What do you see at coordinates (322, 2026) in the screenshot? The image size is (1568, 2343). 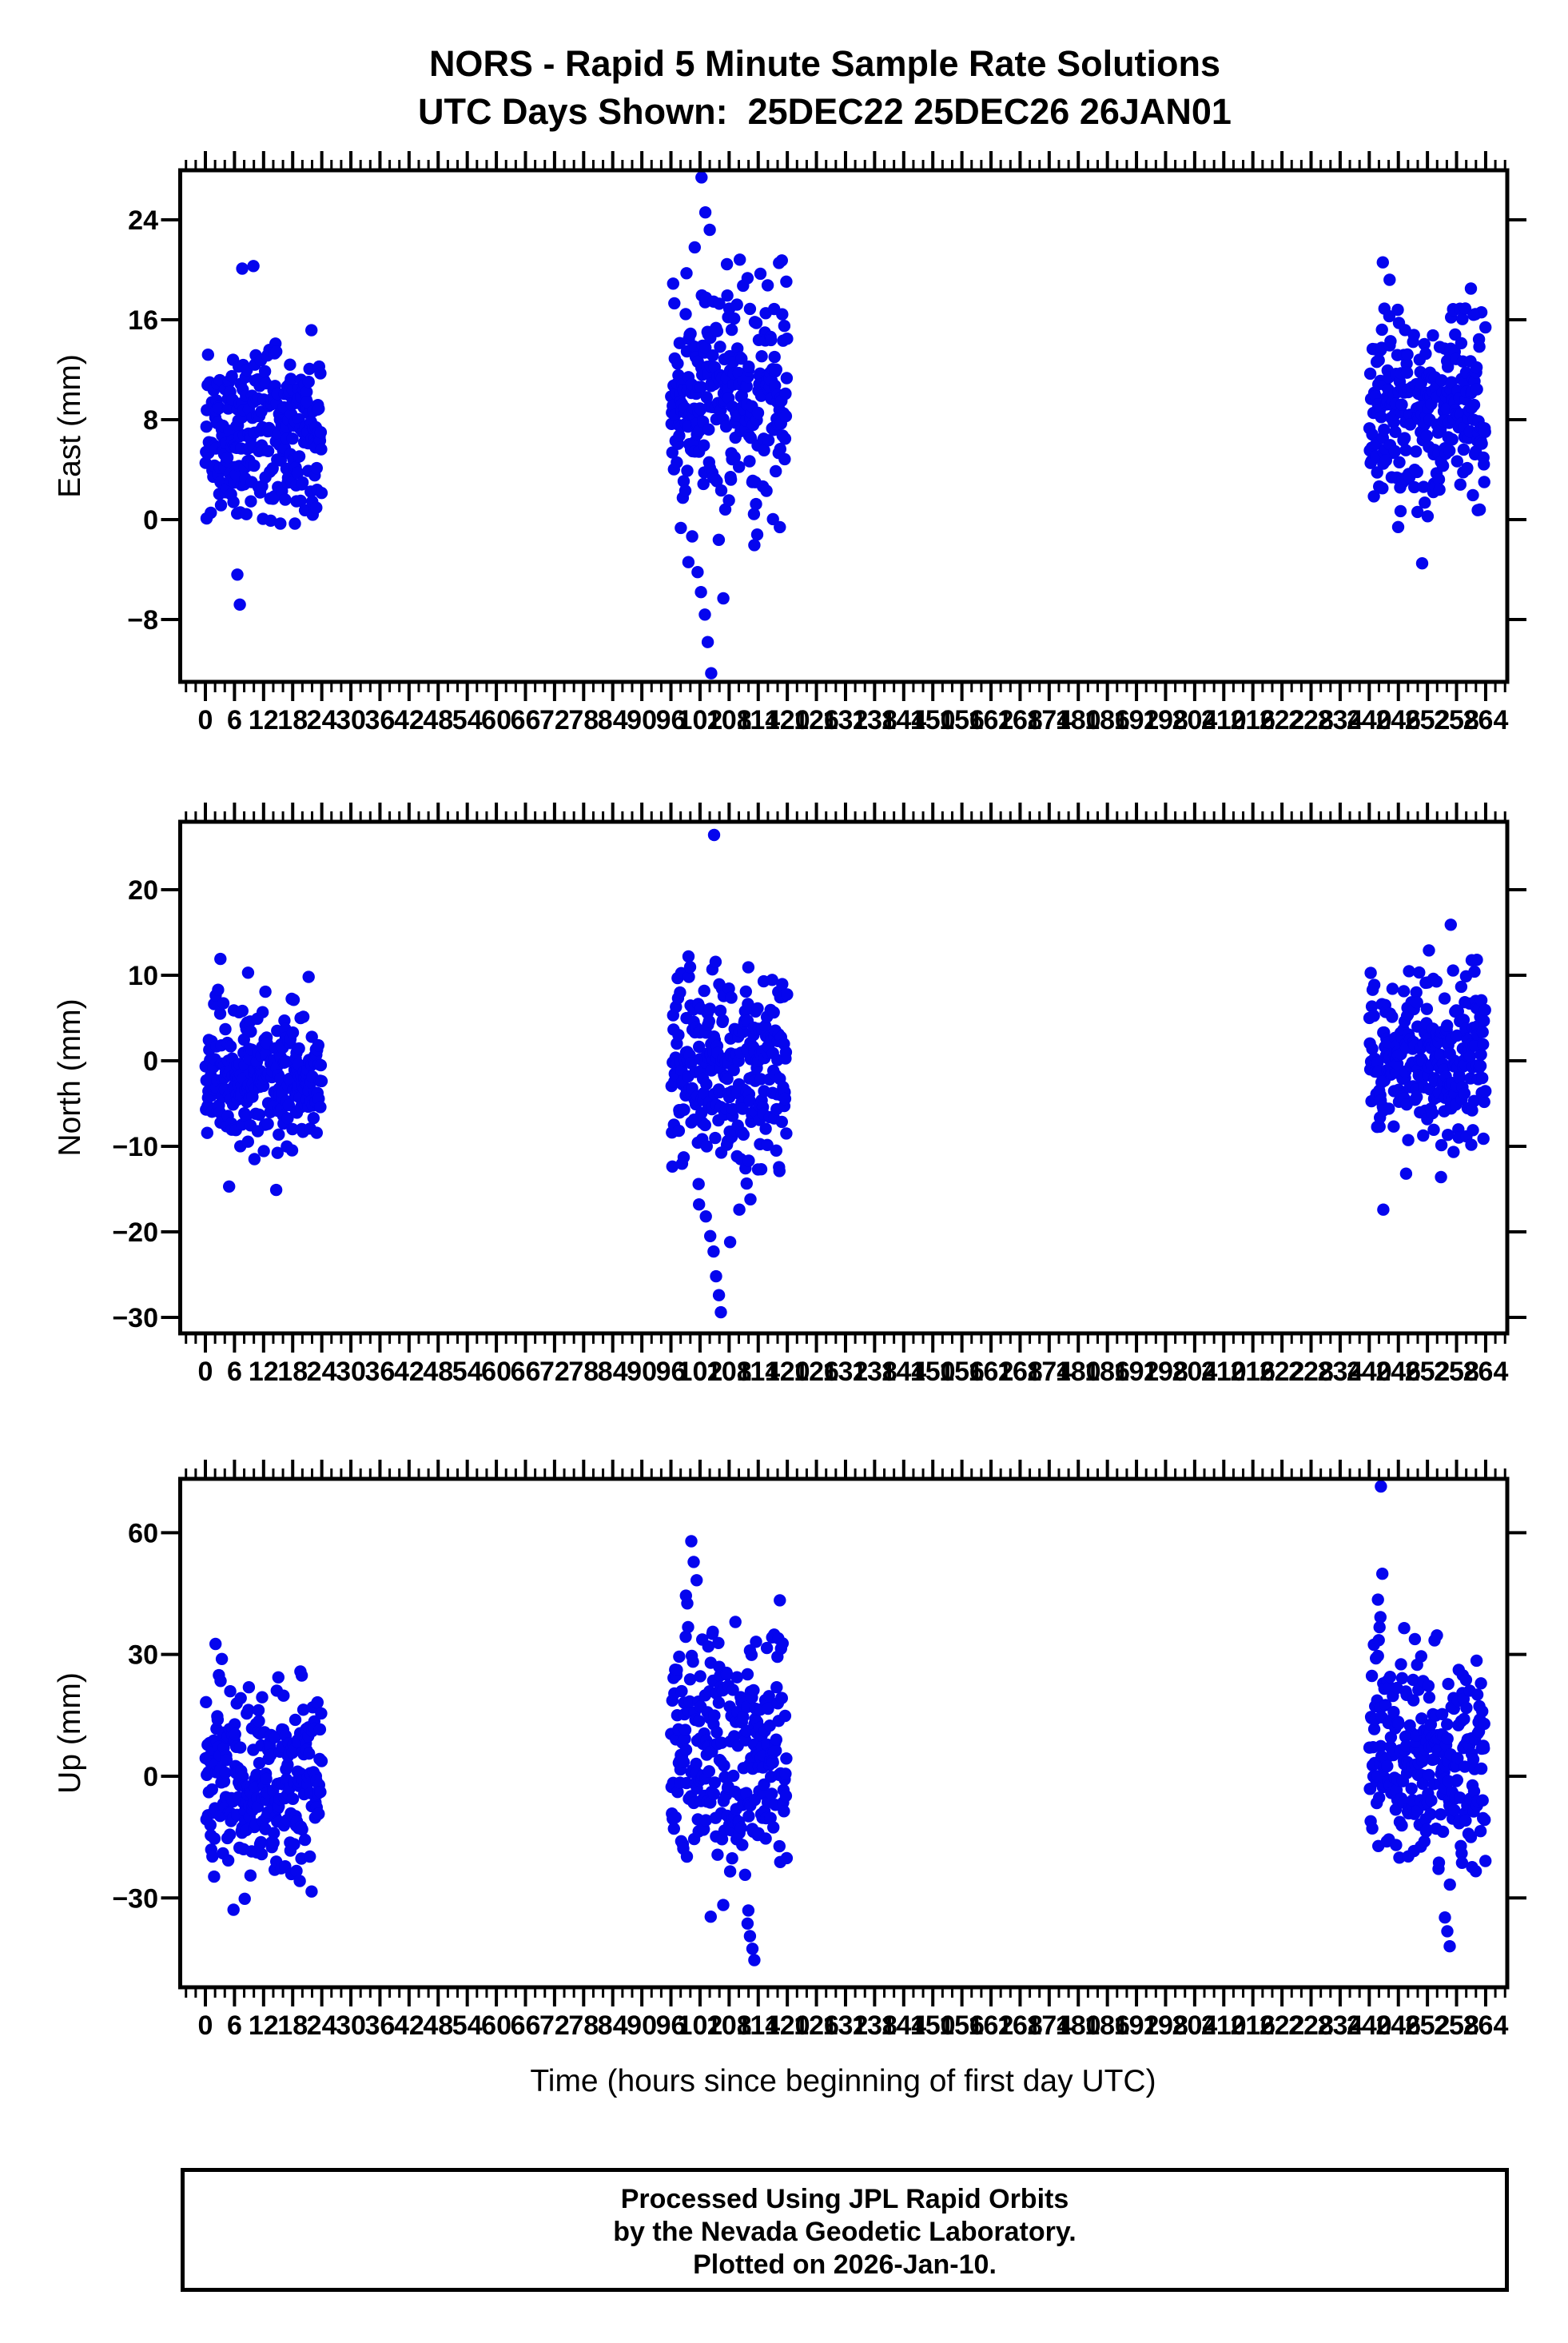 I see `x-tick-label: 24` at bounding box center [322, 2026].